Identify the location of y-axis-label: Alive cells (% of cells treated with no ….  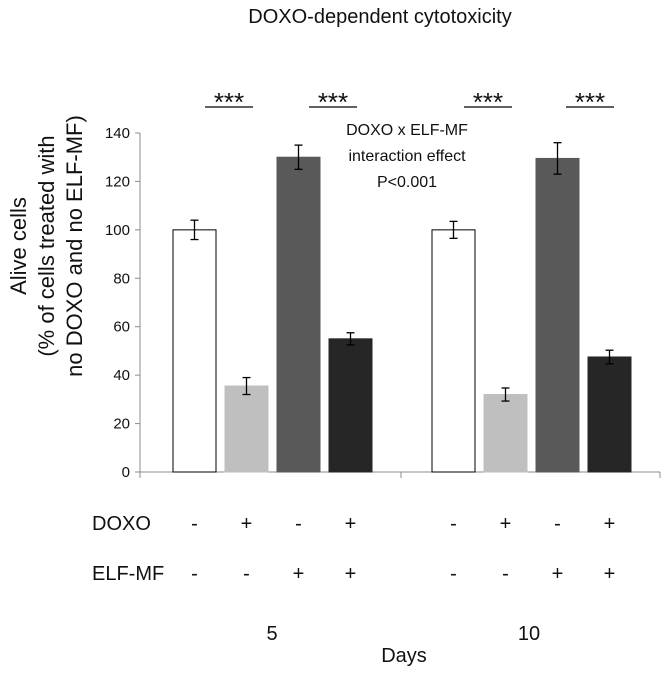
(46, 246).